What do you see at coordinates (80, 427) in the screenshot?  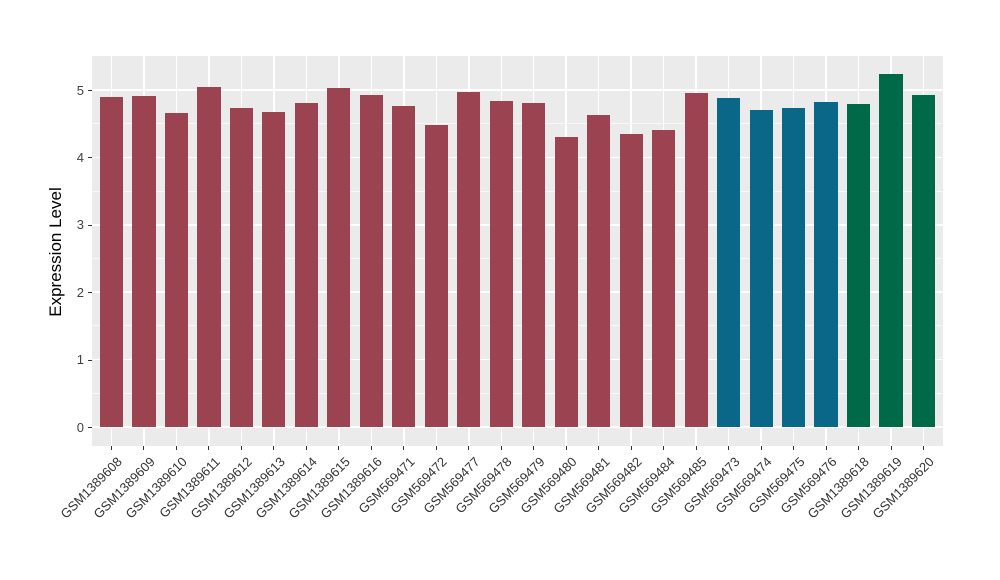 I see `y-tick-label: 0` at bounding box center [80, 427].